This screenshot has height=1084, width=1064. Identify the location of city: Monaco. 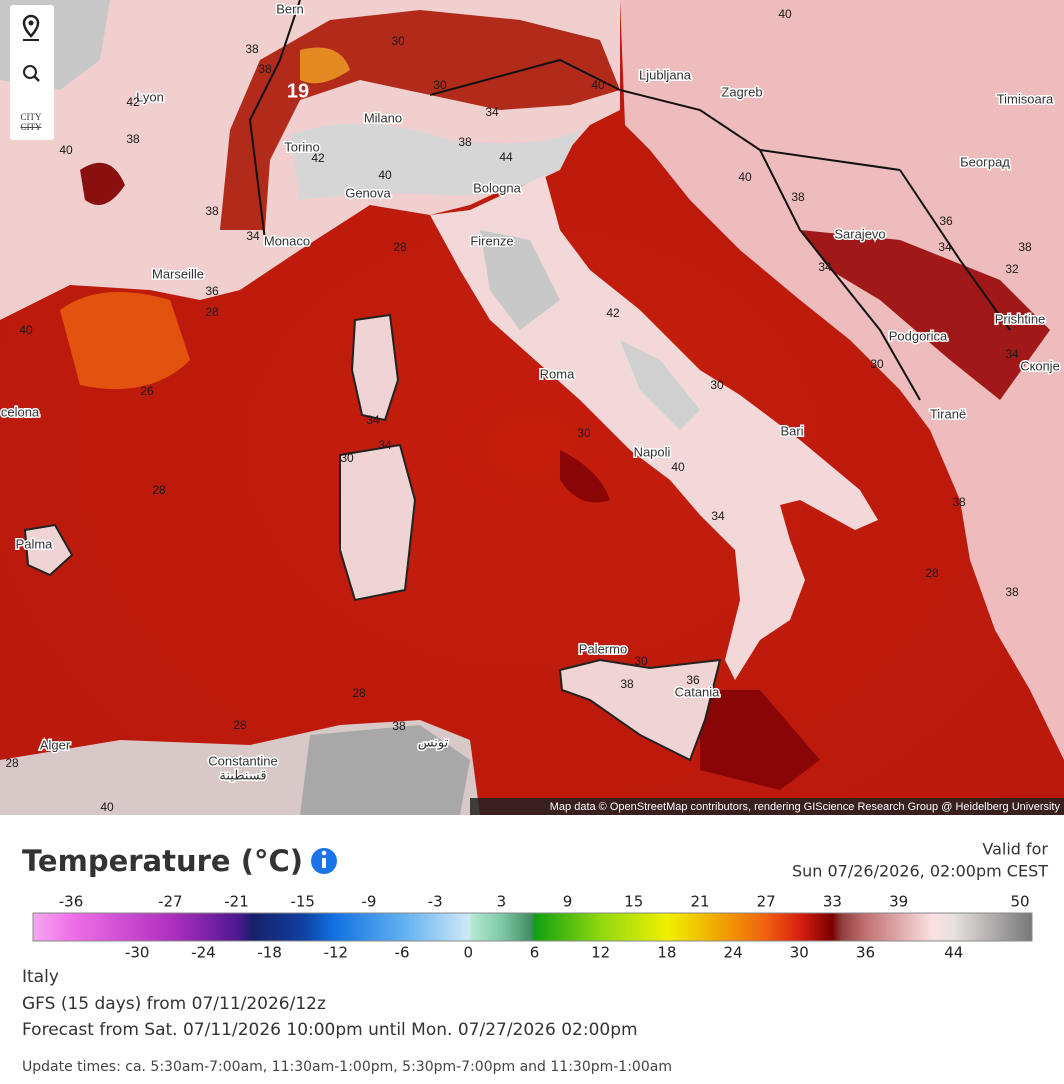
(287, 240).